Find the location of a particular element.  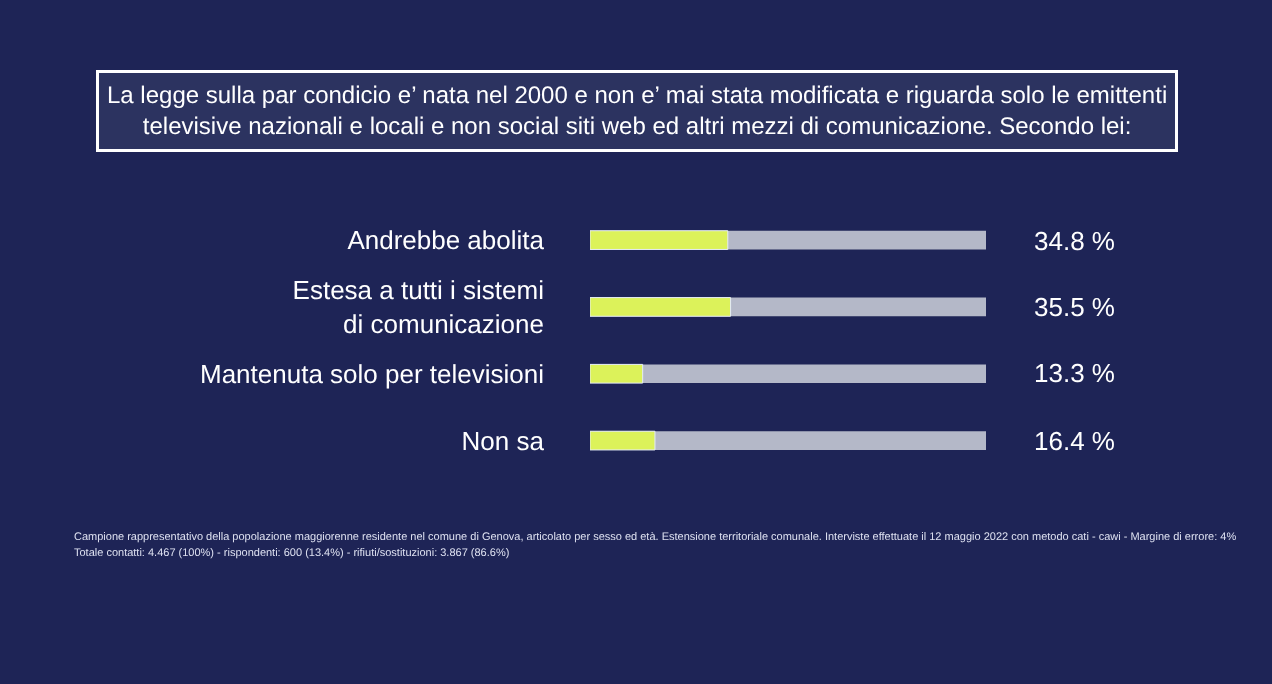

y-tick-label: Andrebbe abolita is located at coordinates (446, 240).